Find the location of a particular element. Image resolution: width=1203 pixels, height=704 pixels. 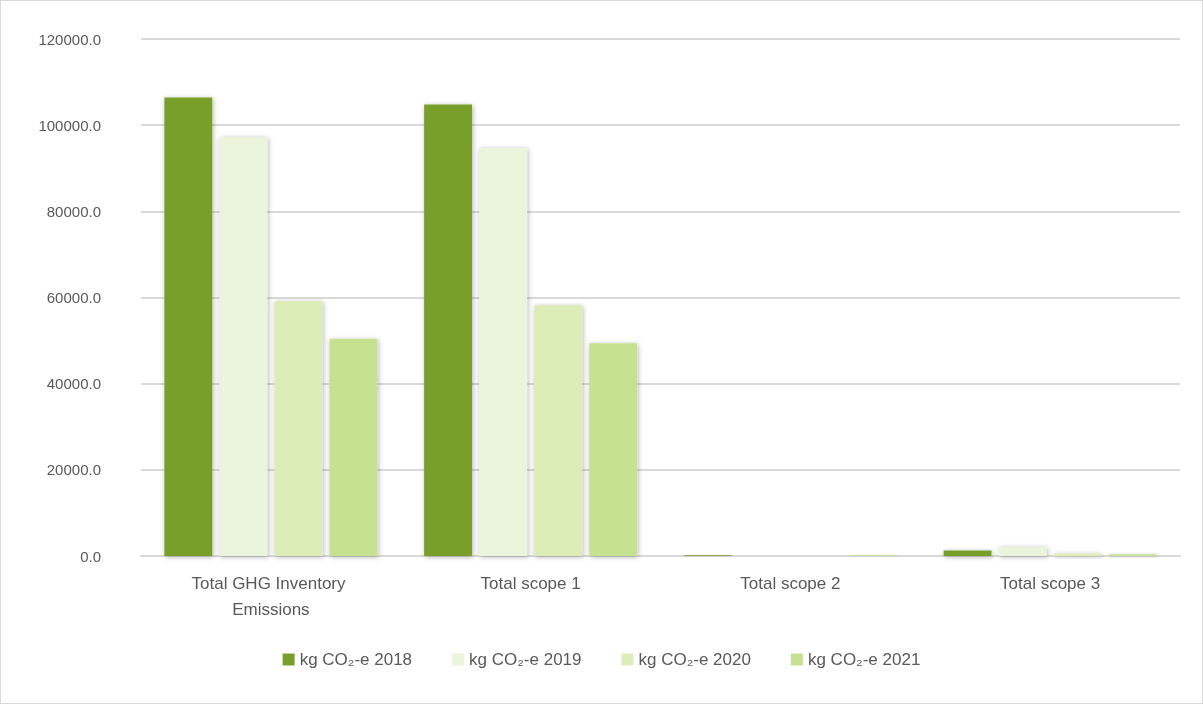

y-tick-label: 100000.0 is located at coordinates (69, 125).